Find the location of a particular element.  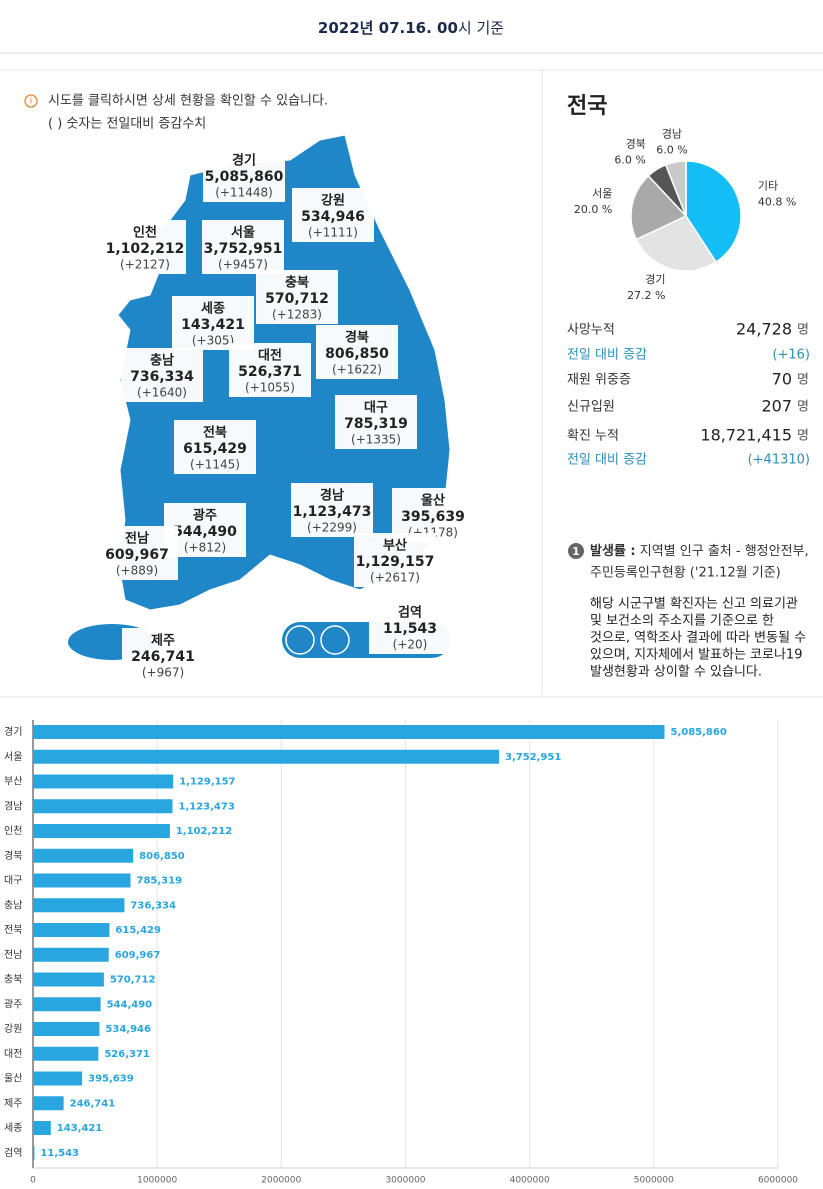

data-label: 609,967 is located at coordinates (138, 955).